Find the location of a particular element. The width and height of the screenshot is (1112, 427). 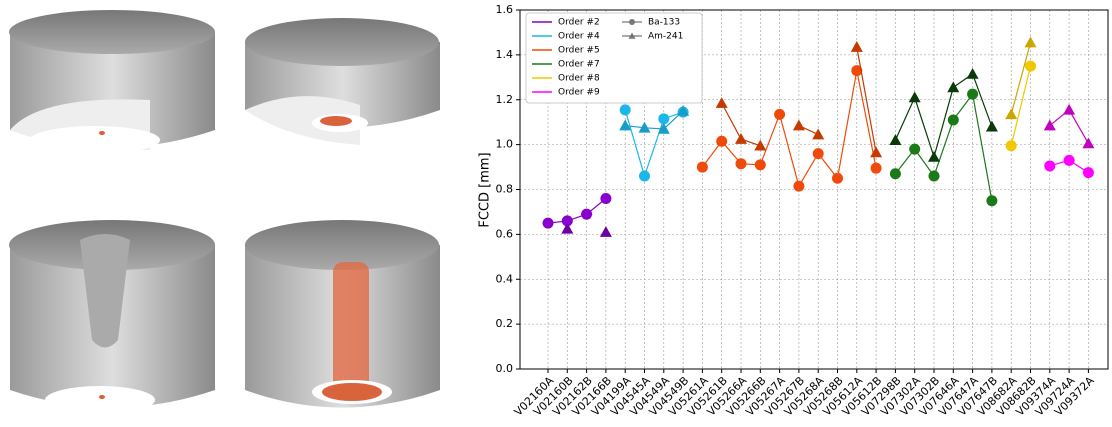

y-tick-label: 0.6 is located at coordinates (505, 233).